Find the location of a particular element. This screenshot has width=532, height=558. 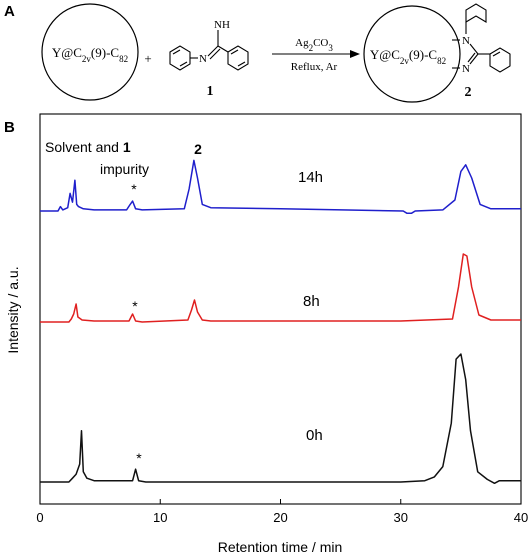

series-line-14h is located at coordinates (280, 186).